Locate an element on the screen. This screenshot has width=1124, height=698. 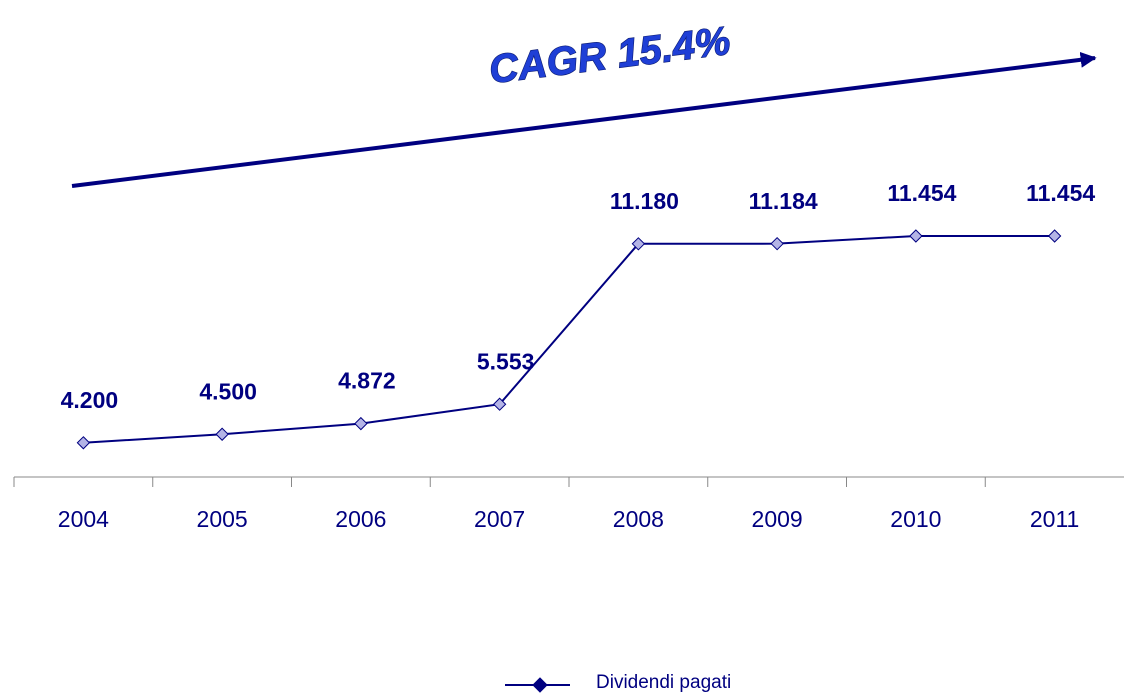
x-tick-label: 2005 is located at coordinates (222, 519).